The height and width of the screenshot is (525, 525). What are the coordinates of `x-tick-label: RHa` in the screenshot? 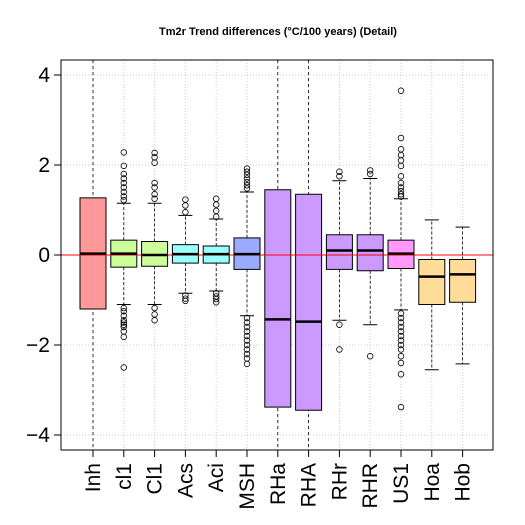 It's located at (278, 484).